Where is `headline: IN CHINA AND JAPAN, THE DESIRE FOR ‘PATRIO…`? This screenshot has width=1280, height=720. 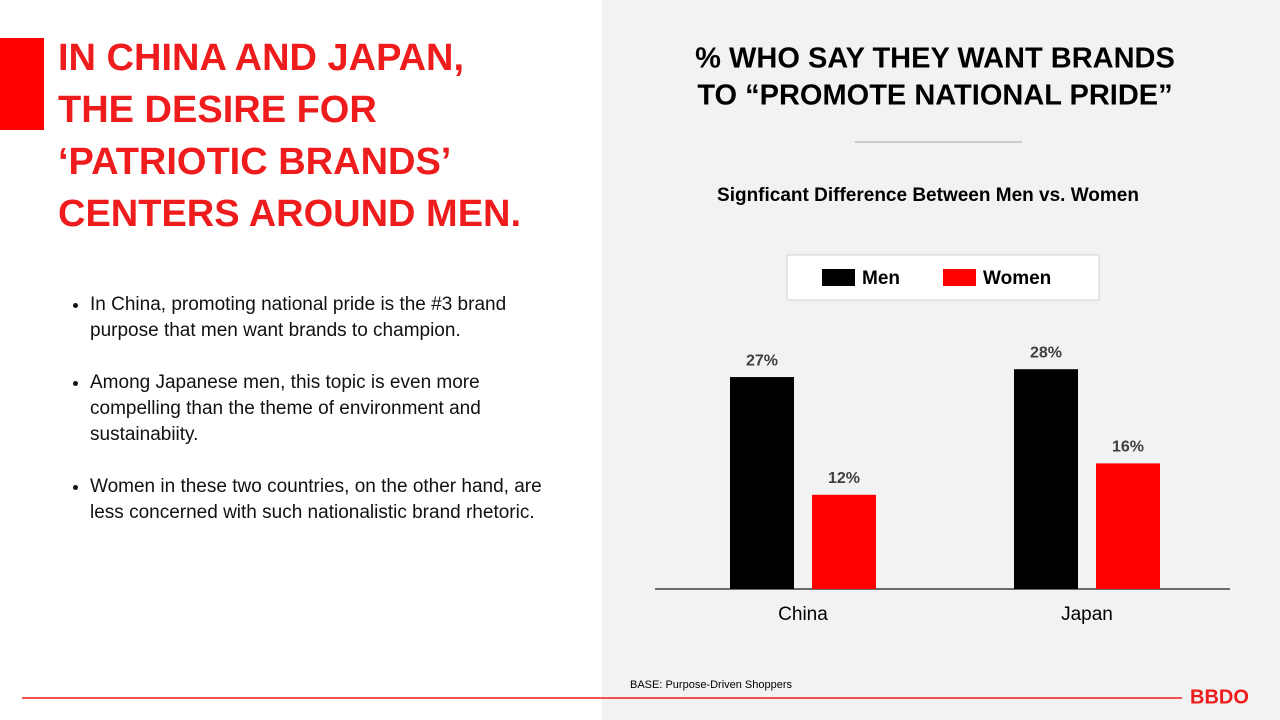 headline: IN CHINA AND JAPAN, THE DESIRE FOR ‘PATRIO… is located at coordinates (289, 136).